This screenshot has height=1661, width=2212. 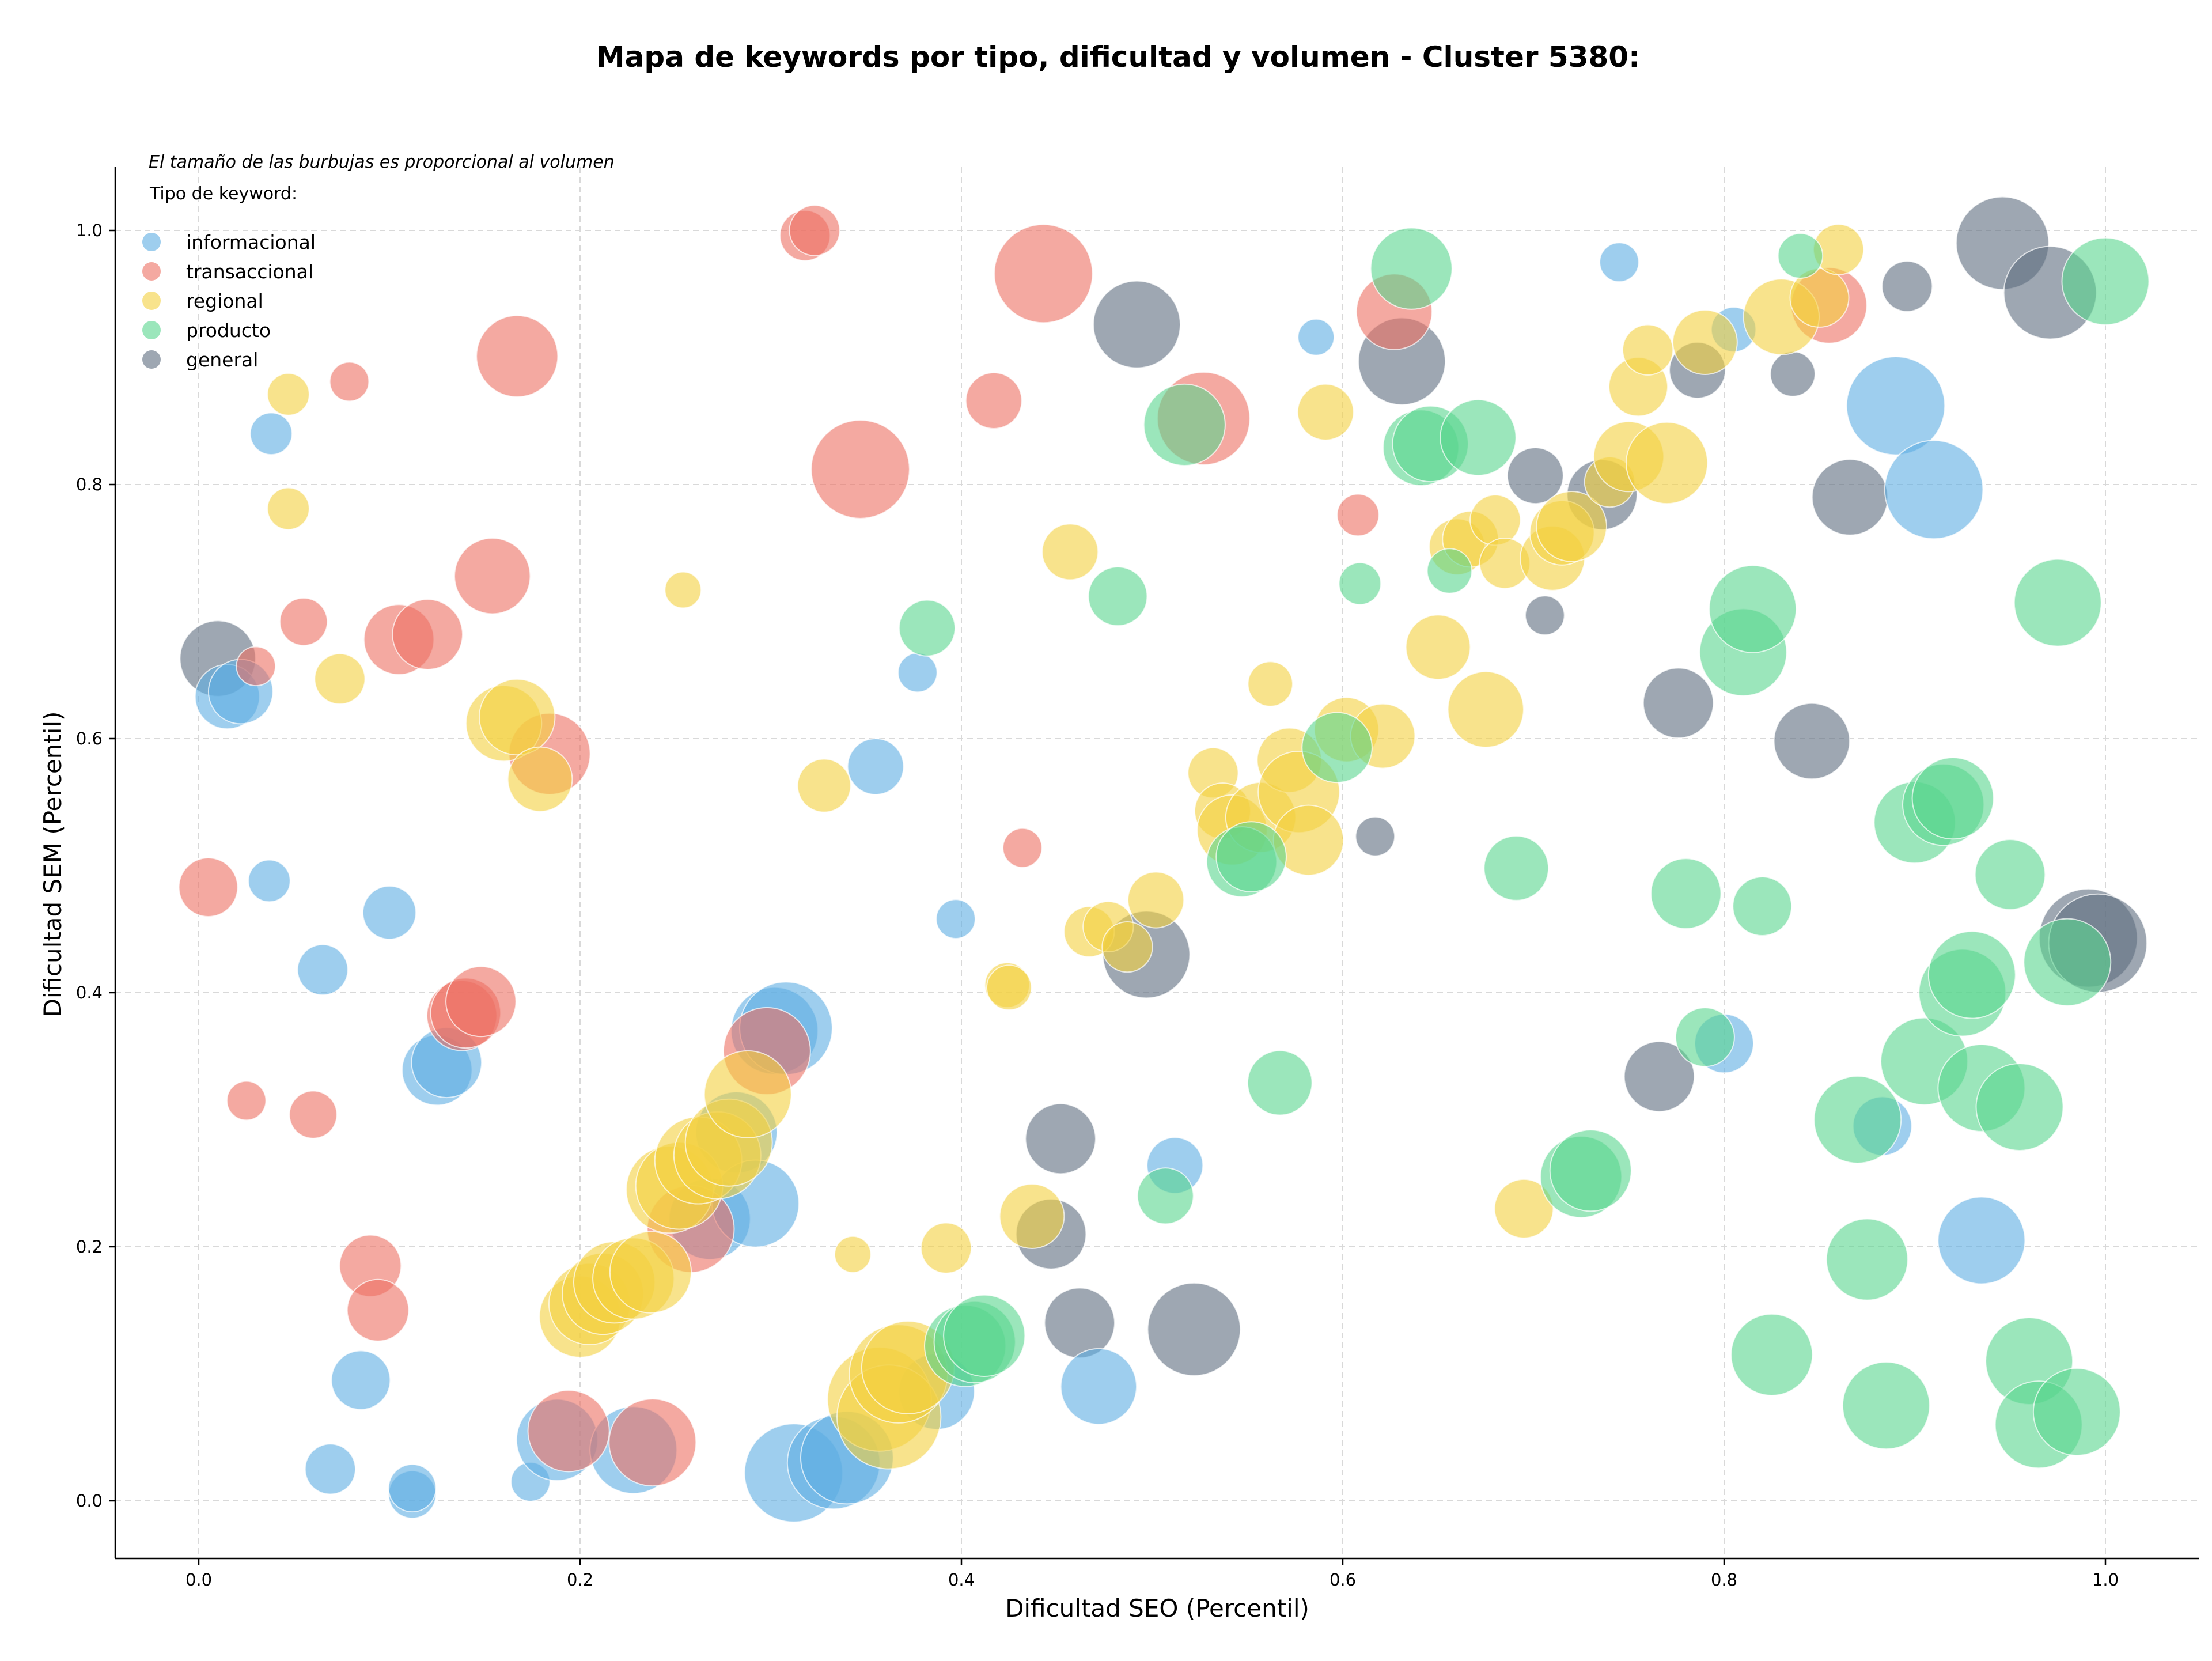 I want to click on legend-label-informacional: informacional, so click(x=251, y=242).